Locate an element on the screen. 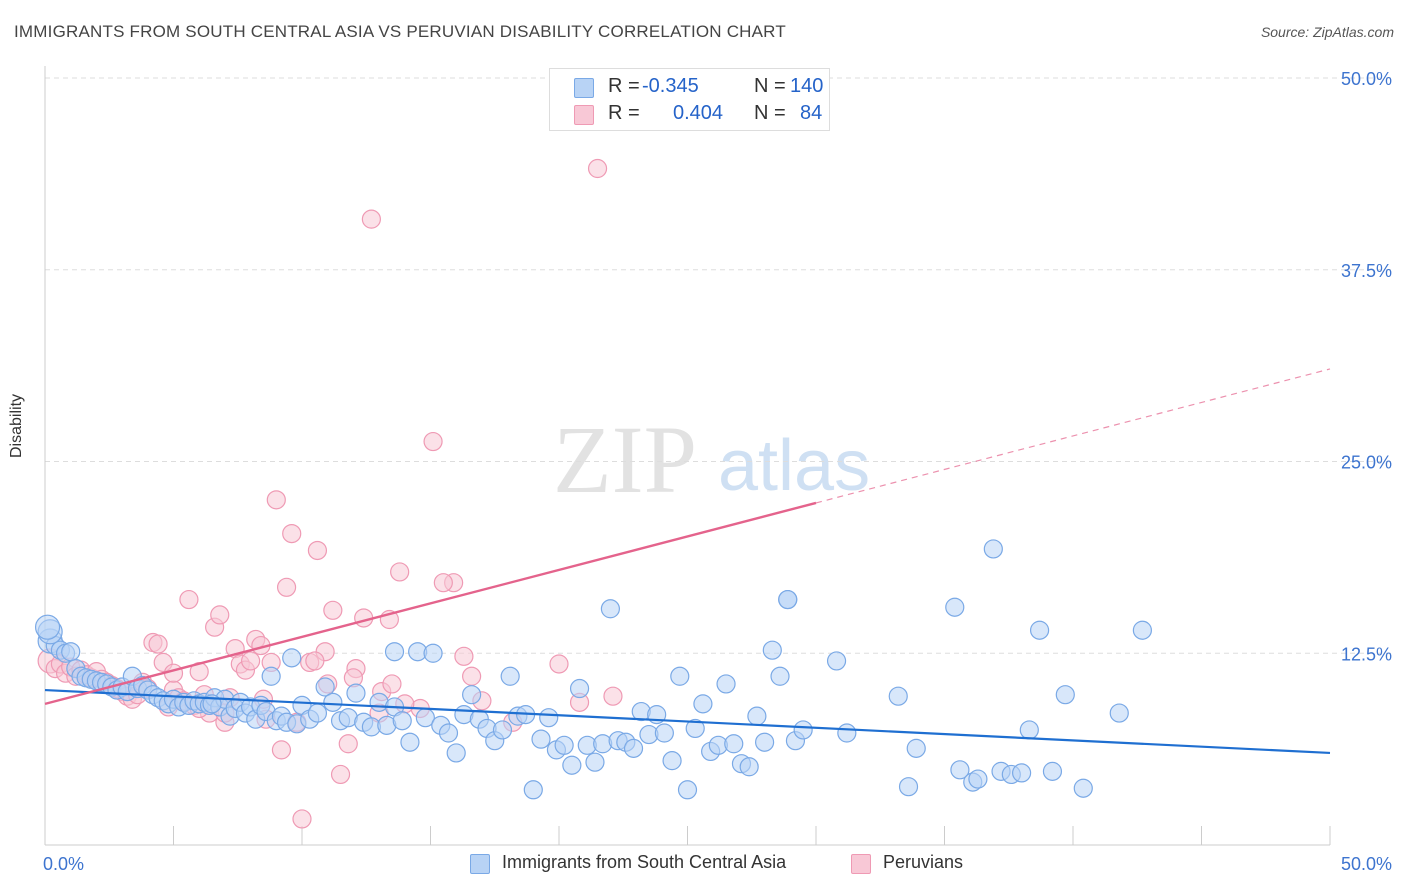 The height and width of the screenshot is (892, 1406). correlation-stats-box: R = -0.345 N = 140 R = 0.404 N = 84 is located at coordinates (689, 99).